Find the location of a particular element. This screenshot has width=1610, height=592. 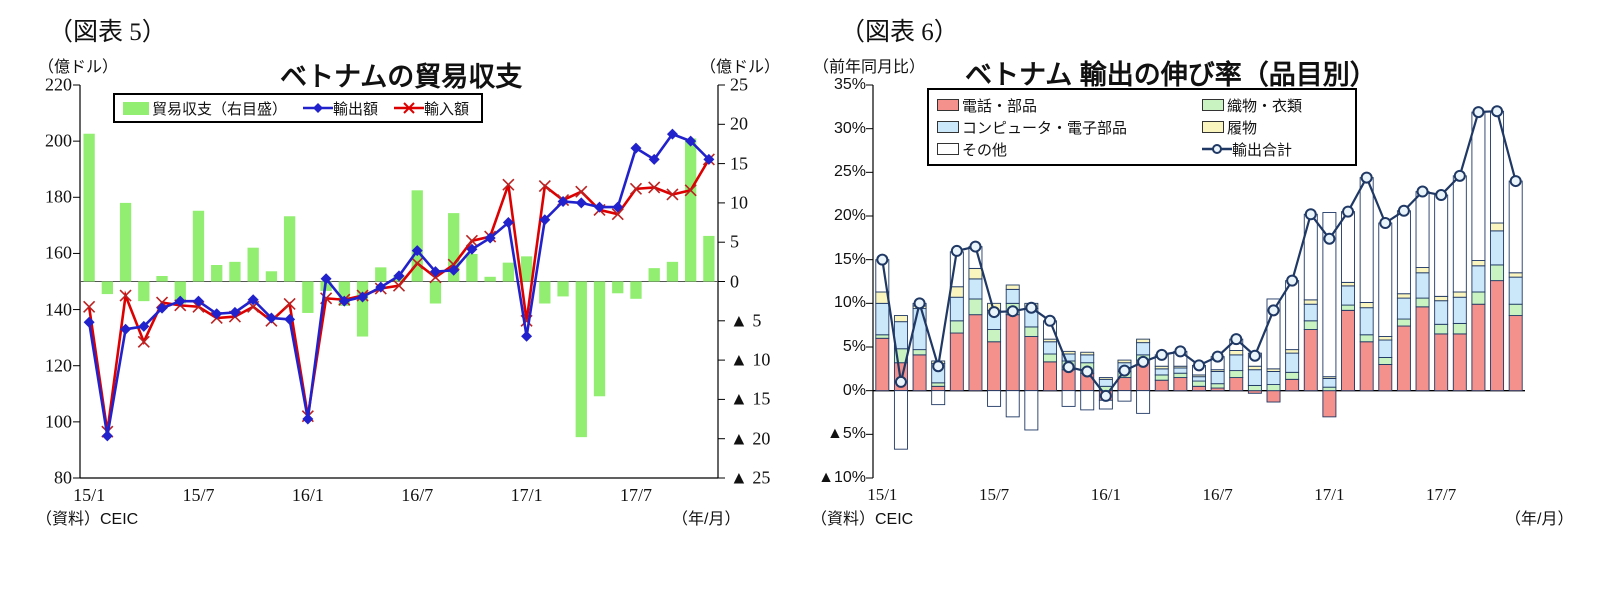

legend-item-computers: コンピュータ・電子部品 is located at coordinates (1069, 127).